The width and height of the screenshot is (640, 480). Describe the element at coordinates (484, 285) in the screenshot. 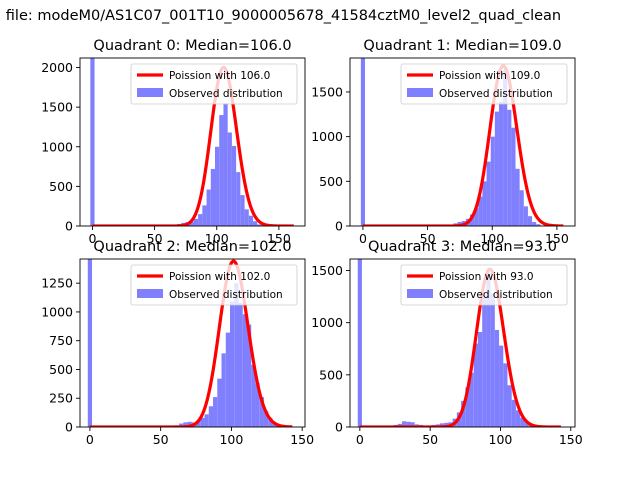

I see `quadrant-3-legend: Poission with 93.0 Observed distribution` at that location.